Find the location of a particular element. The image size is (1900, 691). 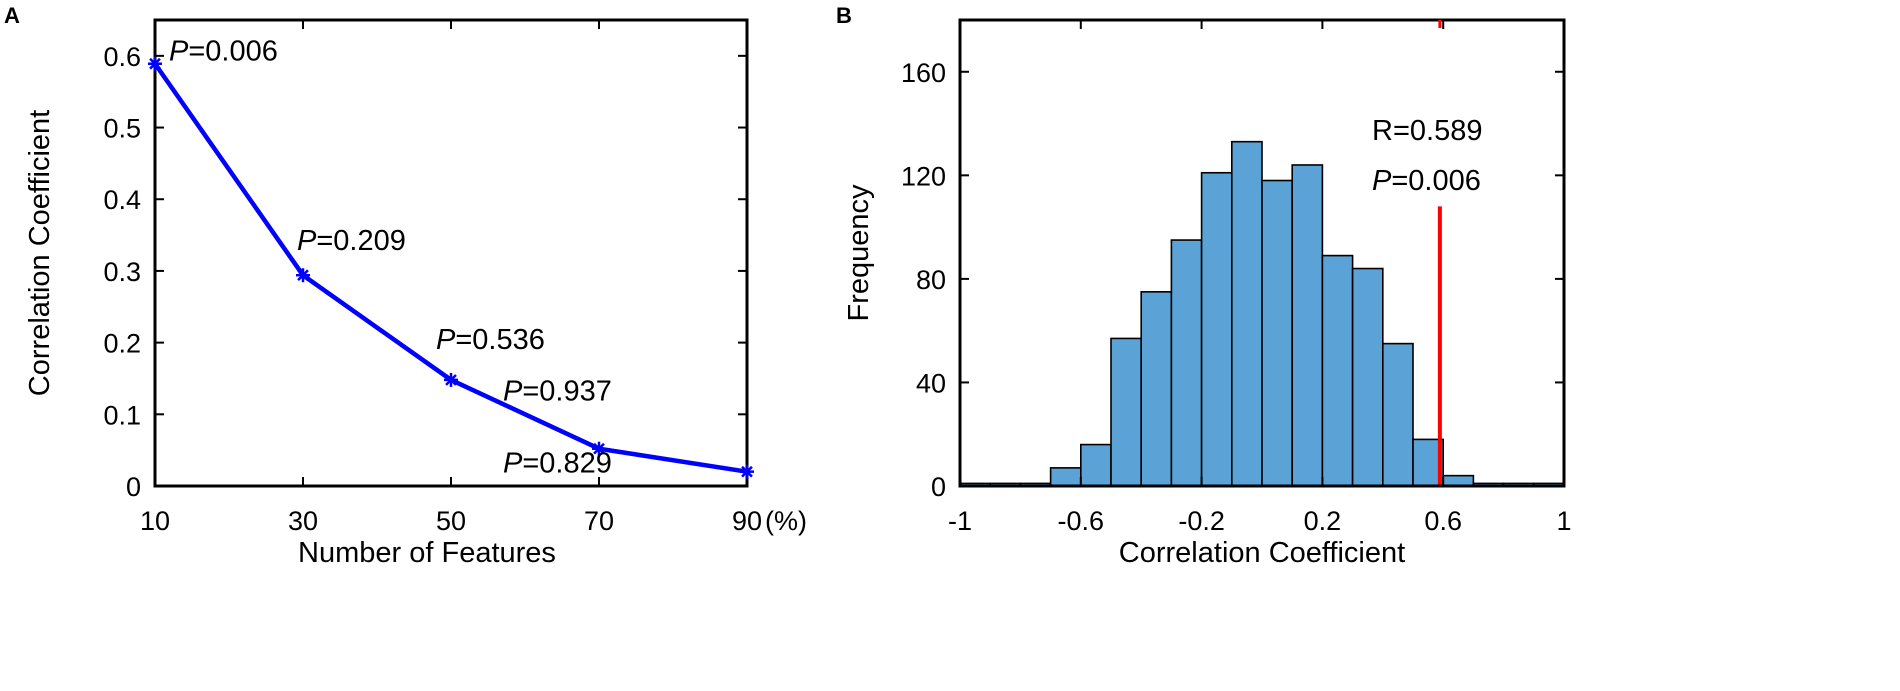

panel-letter-a: A is located at coordinates (12, 15).